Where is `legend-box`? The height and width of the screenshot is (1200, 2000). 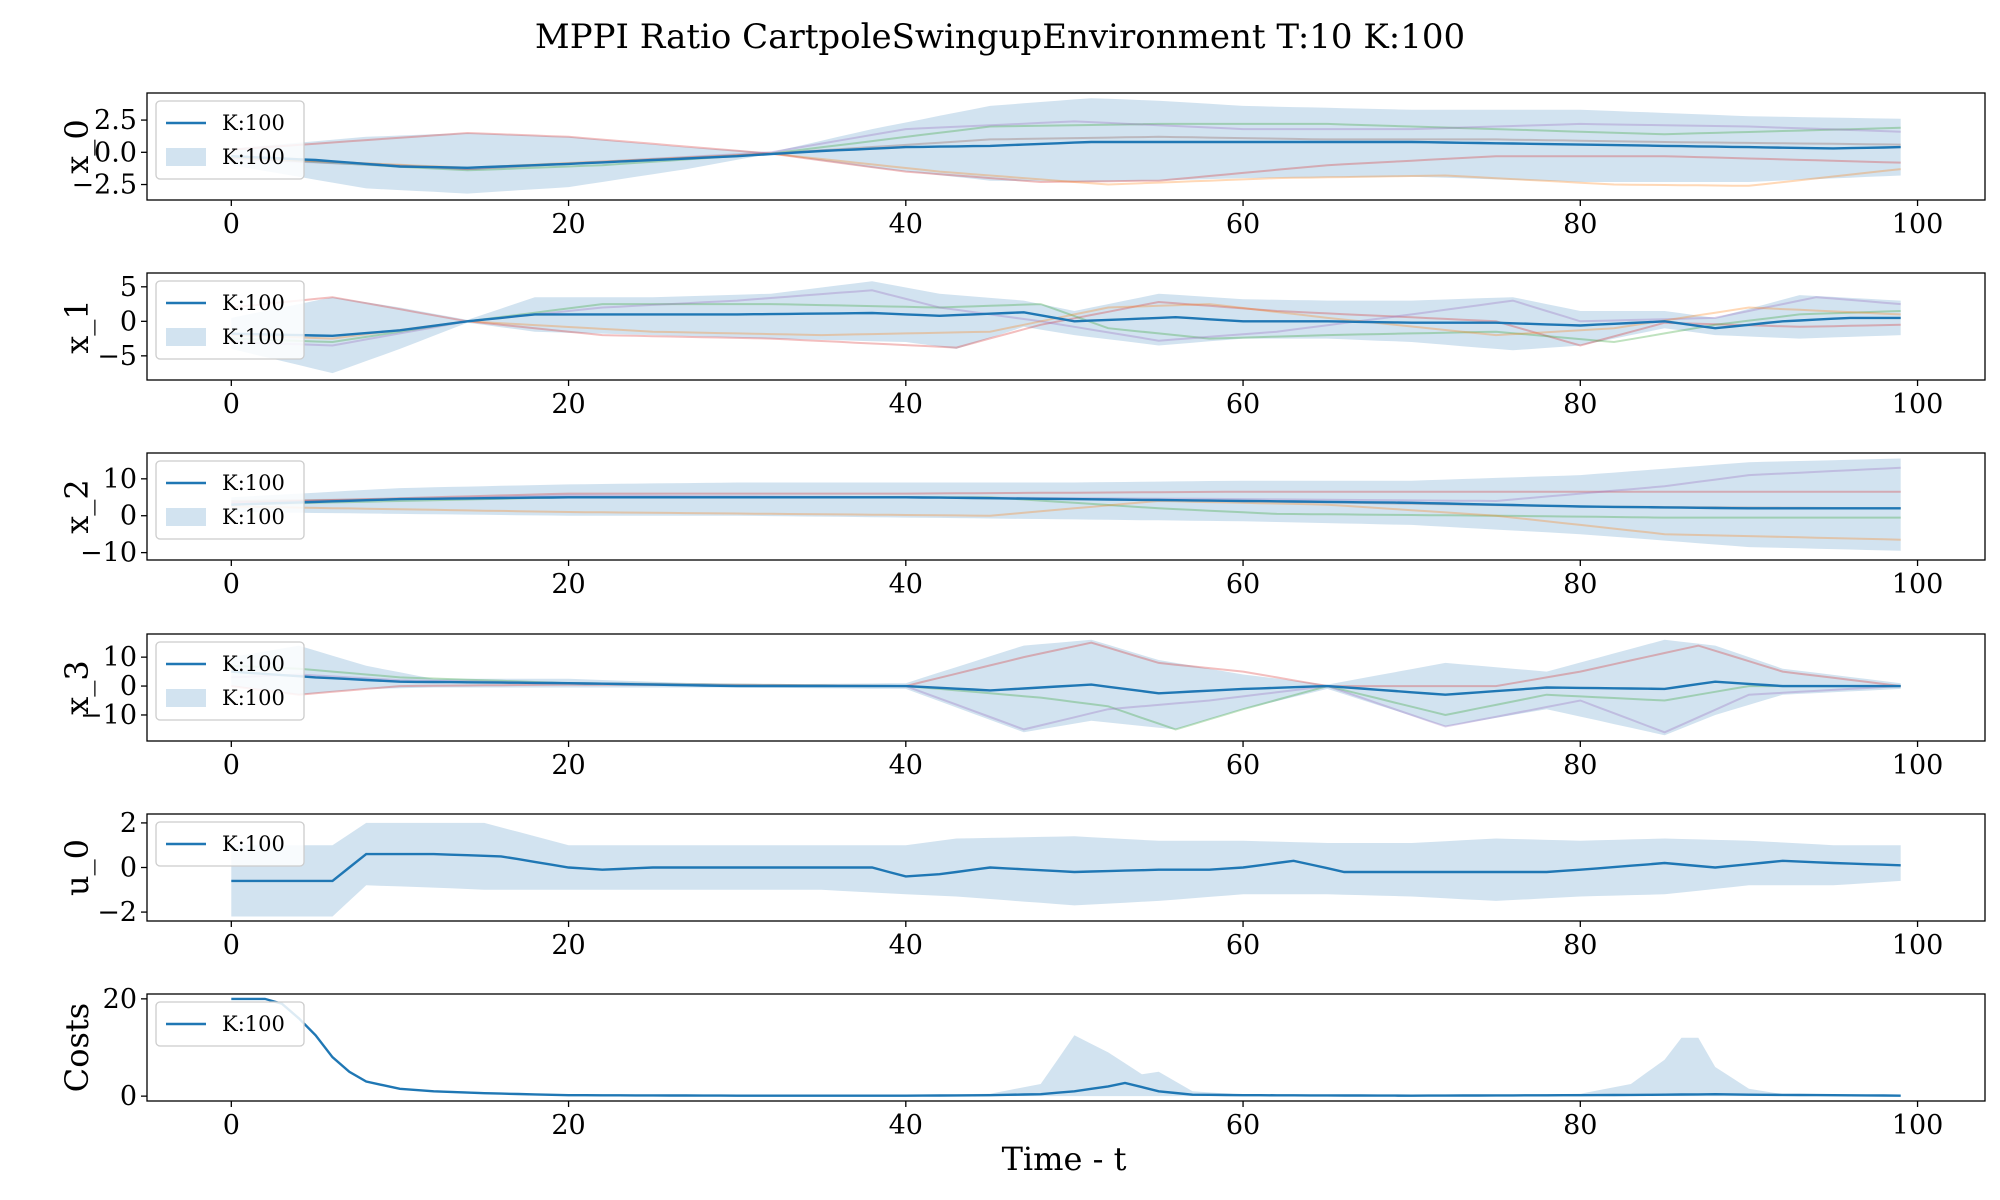
legend-box is located at coordinates (230, 1024).